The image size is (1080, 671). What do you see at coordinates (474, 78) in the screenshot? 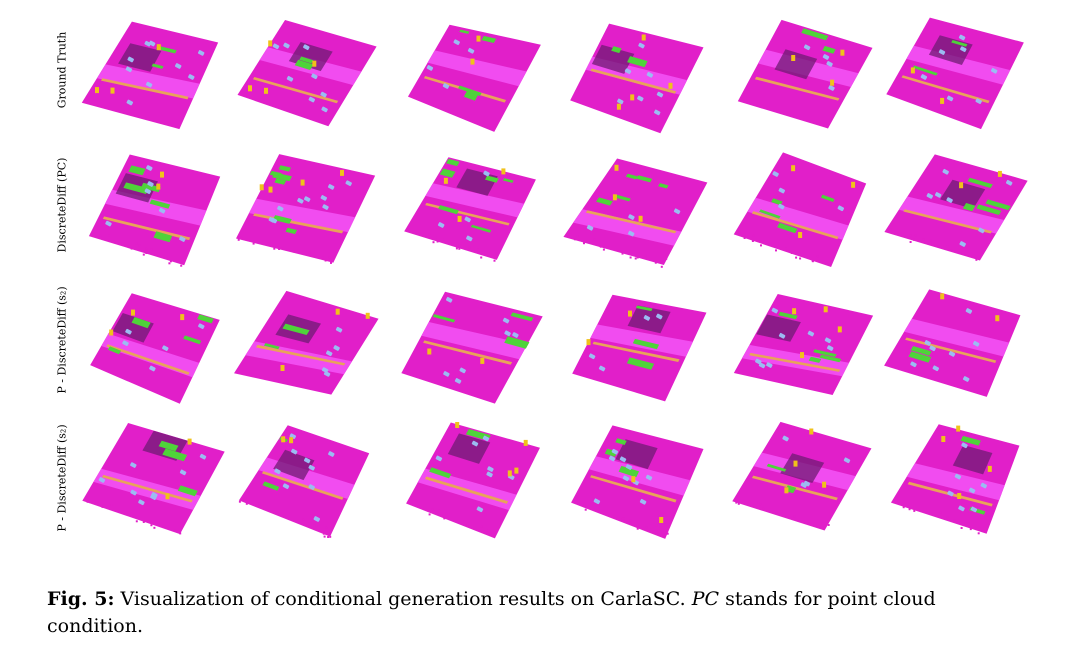
I see `scene-render-r1-c3` at bounding box center [474, 78].